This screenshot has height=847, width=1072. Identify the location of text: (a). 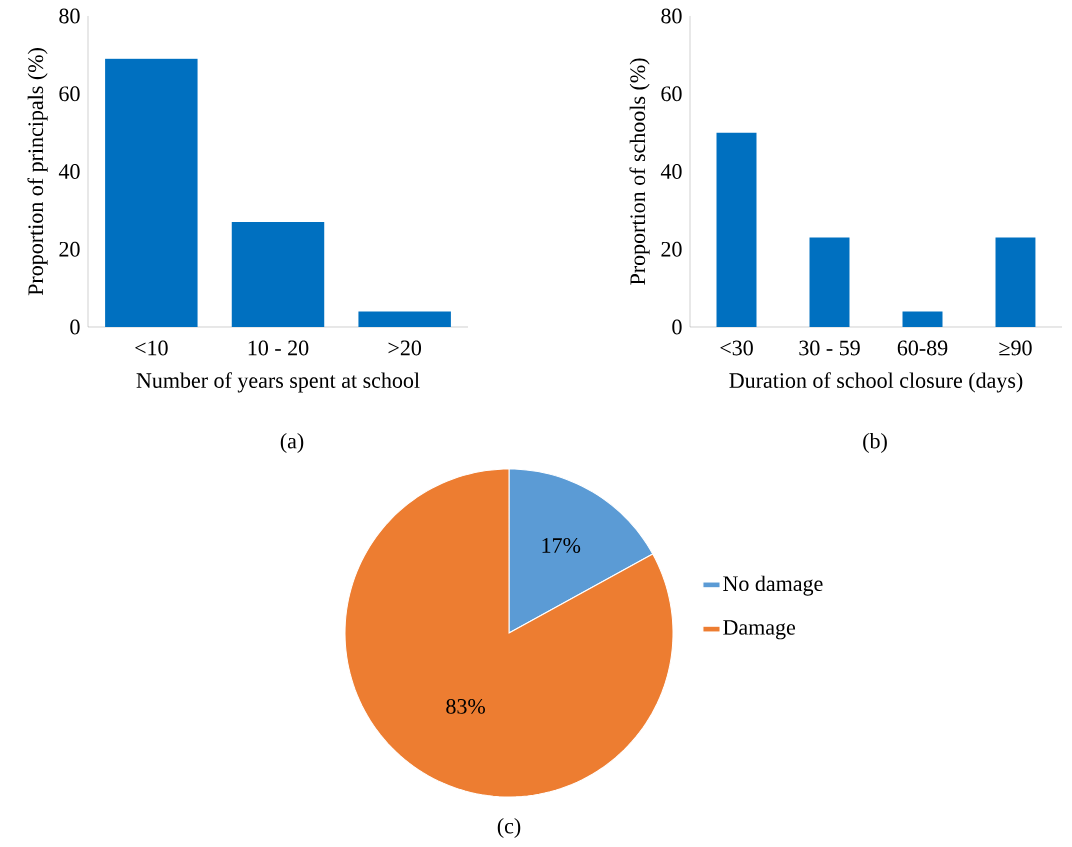
(292, 443).